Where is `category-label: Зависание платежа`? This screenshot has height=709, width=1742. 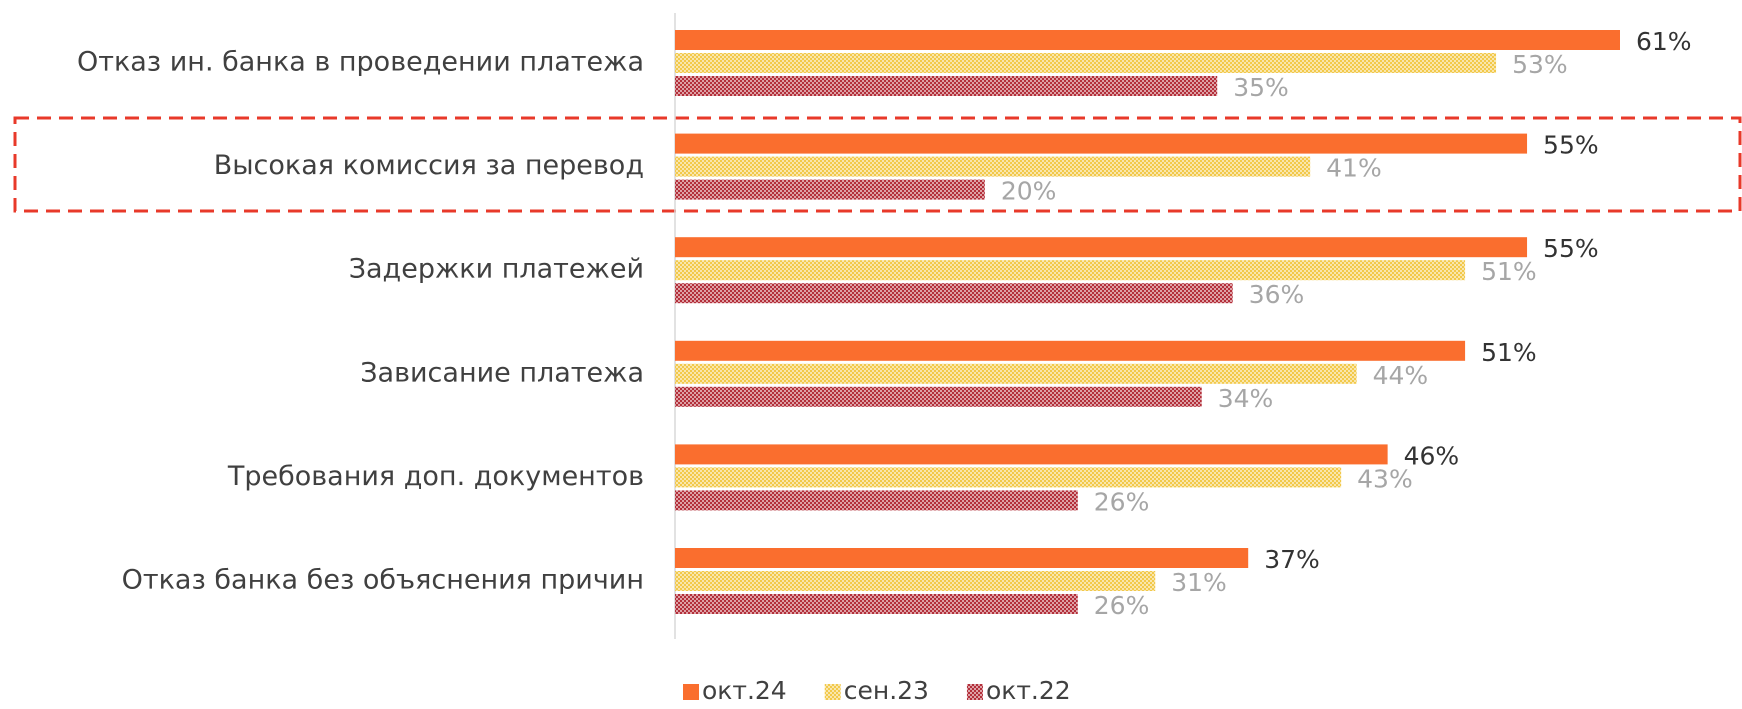
category-label: Зависание платежа is located at coordinates (502, 372).